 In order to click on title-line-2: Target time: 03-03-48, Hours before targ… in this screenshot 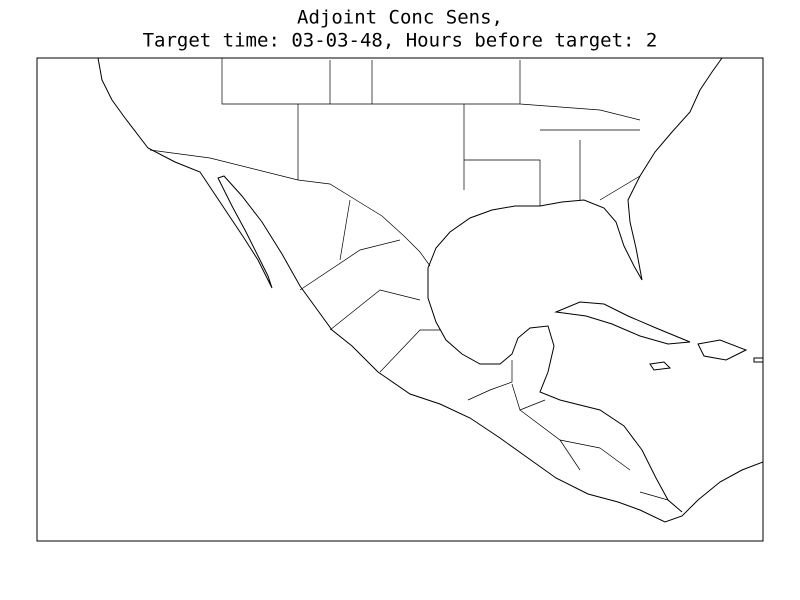, I will do `click(400, 41)`.